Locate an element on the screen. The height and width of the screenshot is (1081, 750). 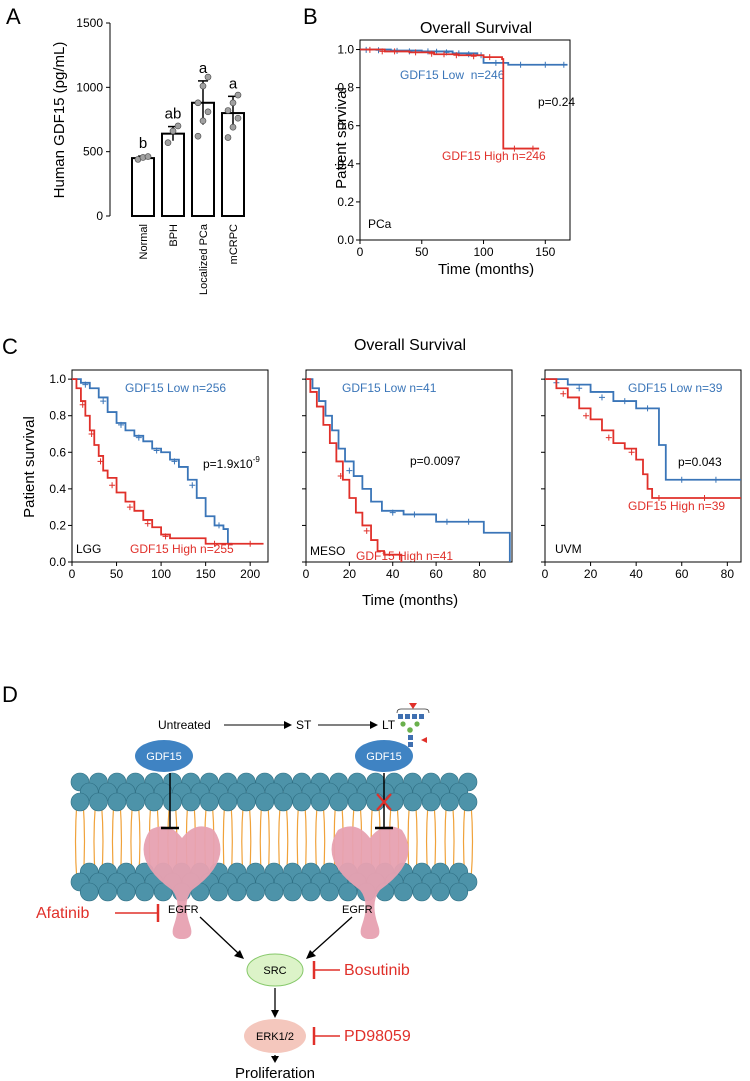
erk-label: ERK1/2 is located at coordinates (275, 1037).